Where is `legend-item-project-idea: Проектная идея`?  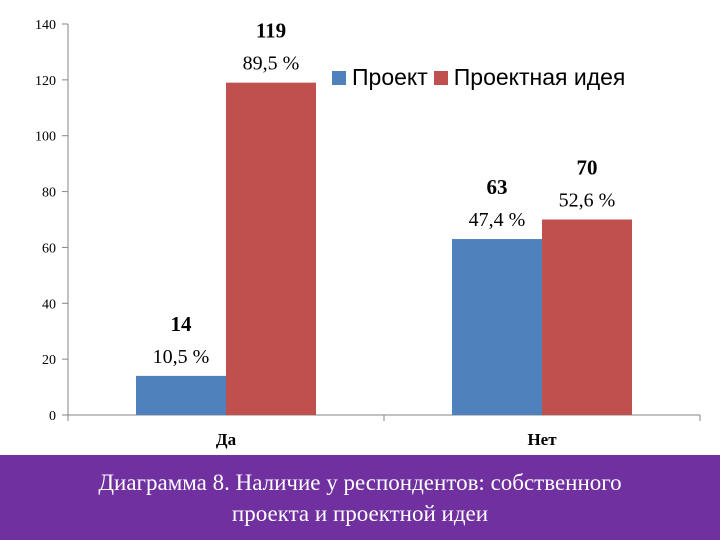 legend-item-project-idea: Проектная идея is located at coordinates (529, 77).